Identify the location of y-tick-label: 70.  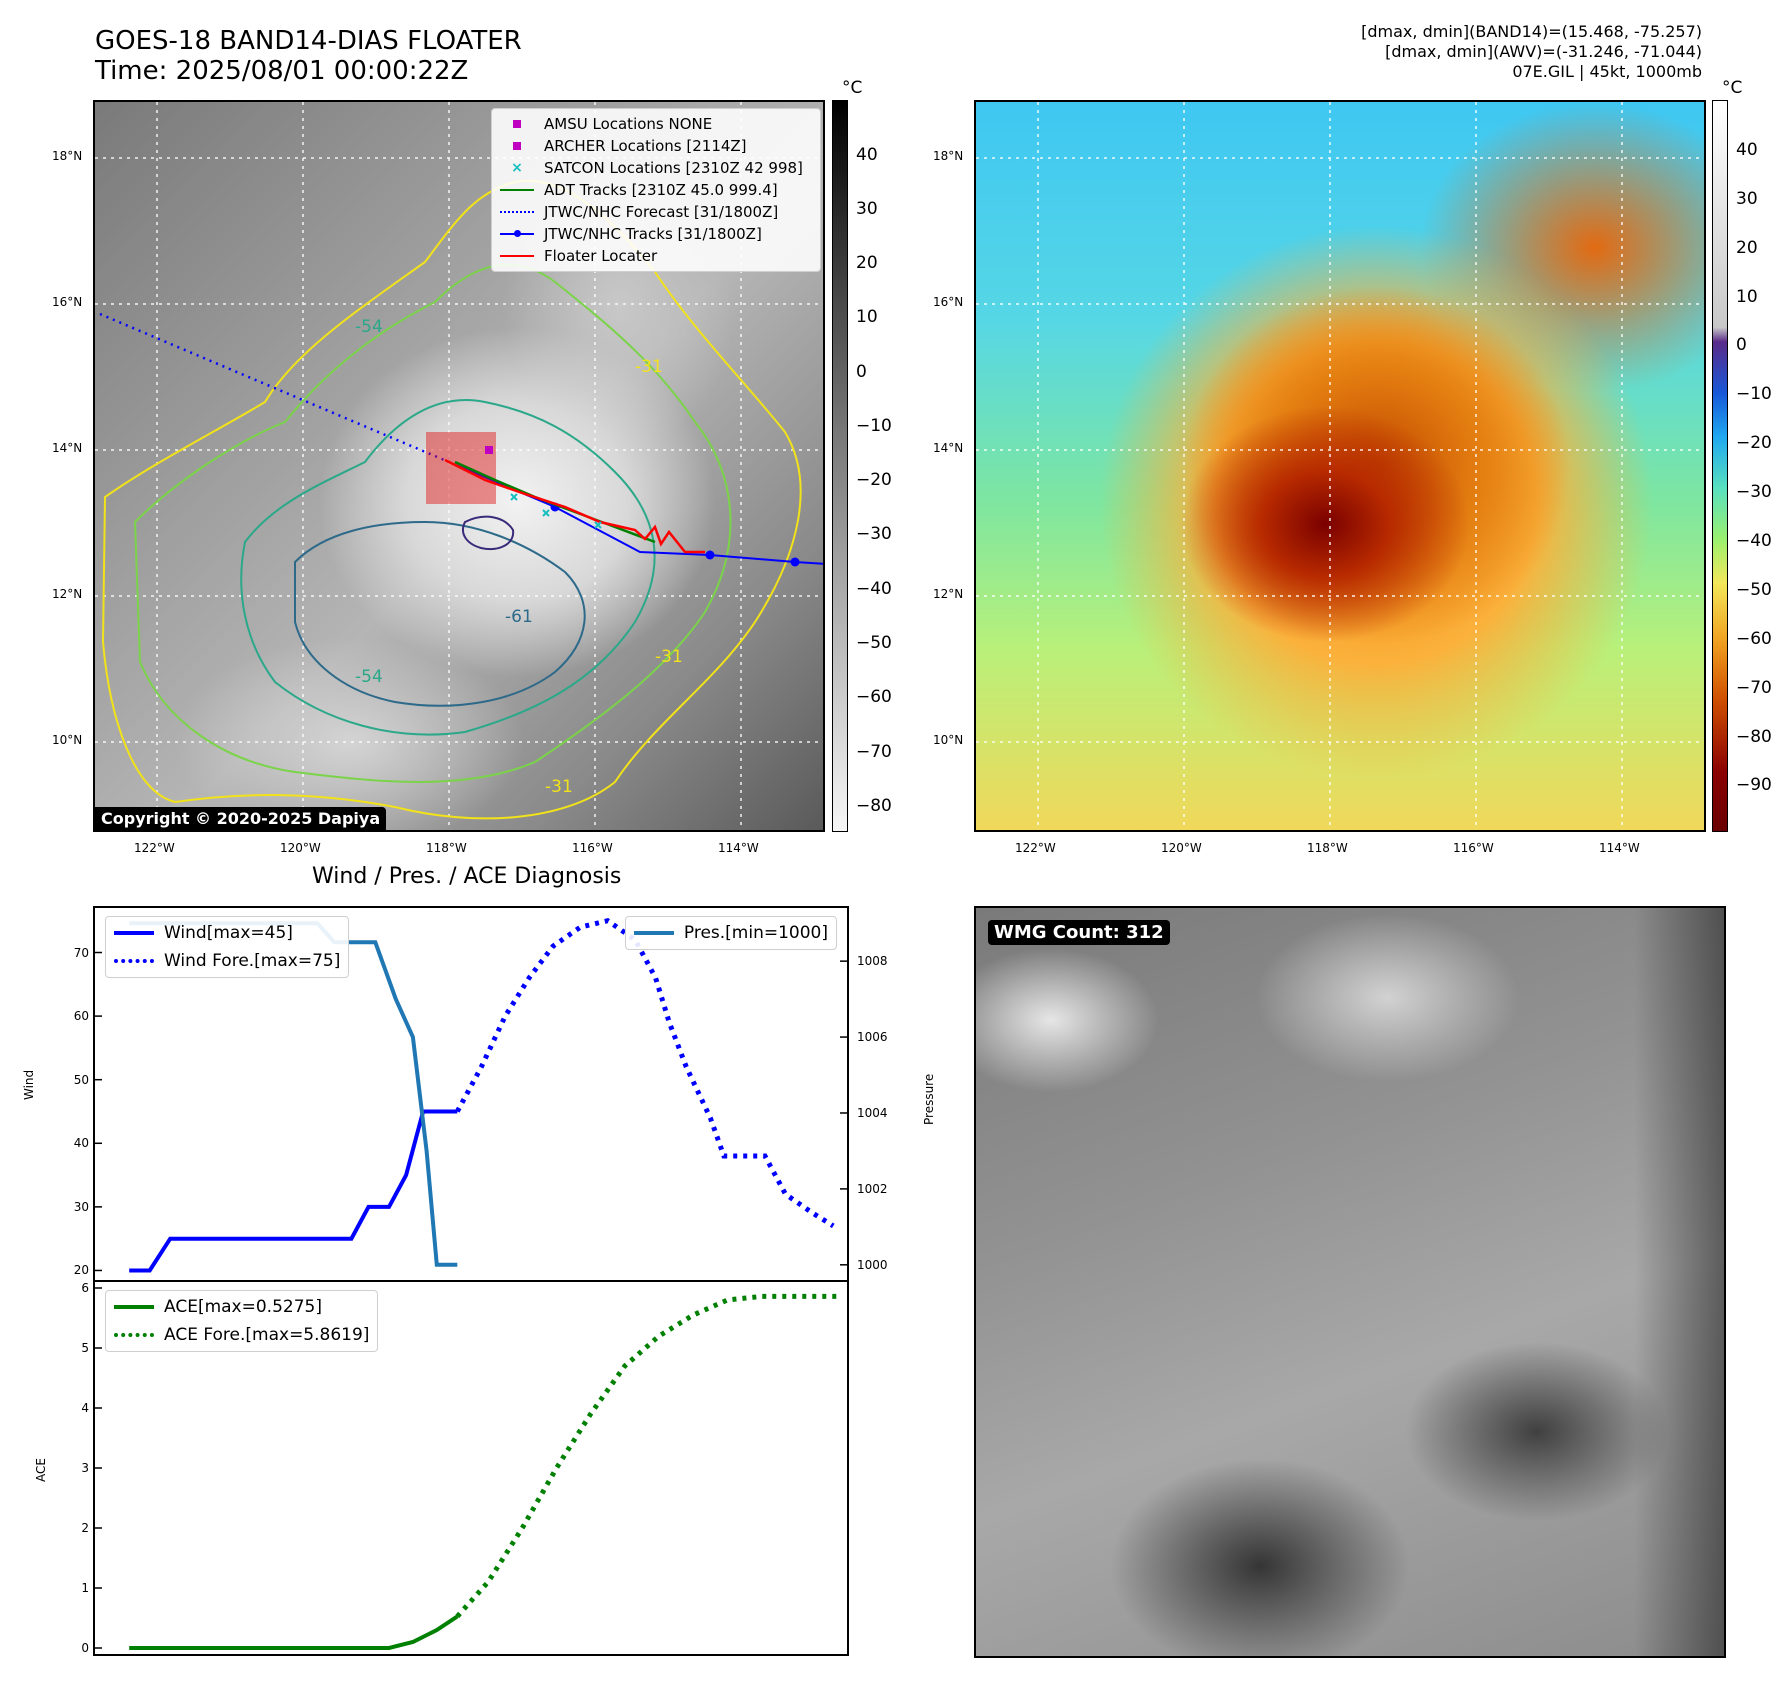
(81, 952).